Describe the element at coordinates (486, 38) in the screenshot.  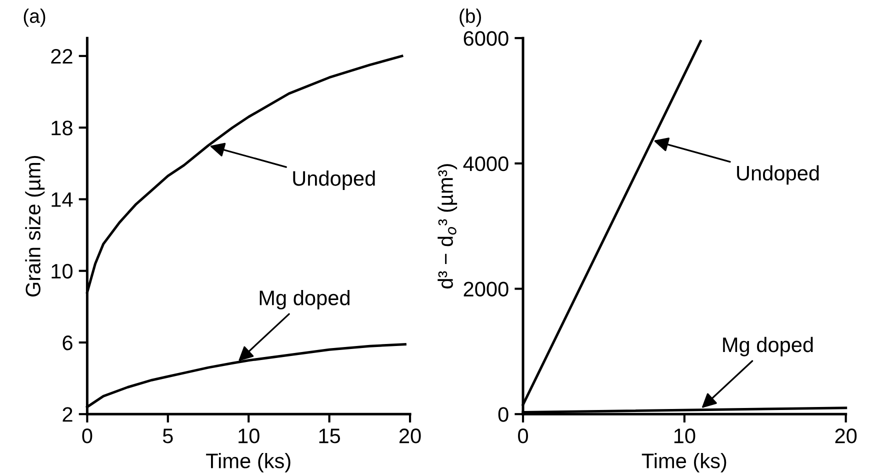
I see `y-tick-label: 6000` at that location.